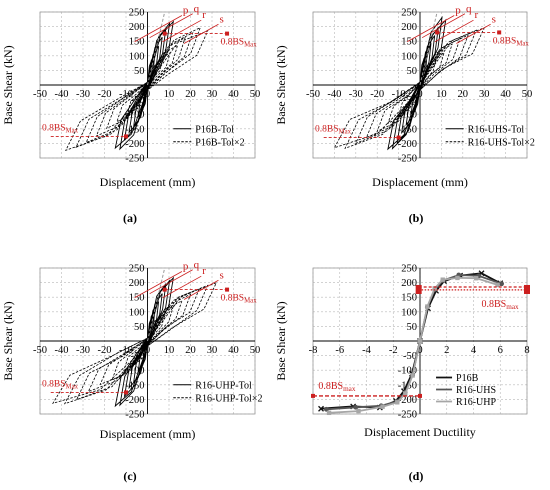 This screenshot has width=550, height=490. What do you see at coordinates (197, 265) in the screenshot?
I see `annotation-label-q: q` at bounding box center [197, 265].